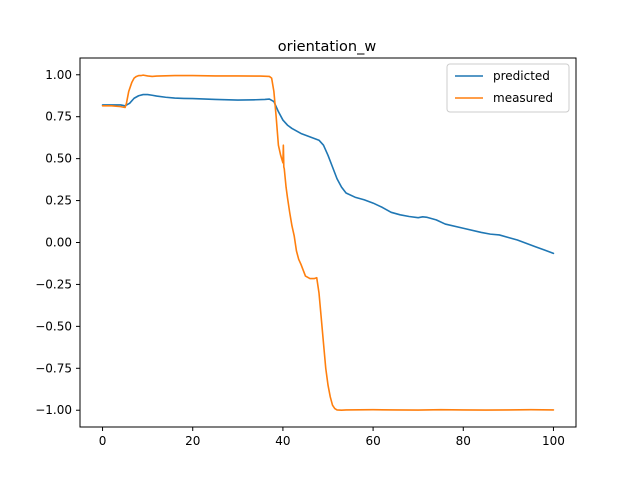 The height and width of the screenshot is (480, 640). Describe the element at coordinates (282, 441) in the screenshot. I see `x-tick-label: 40` at that location.